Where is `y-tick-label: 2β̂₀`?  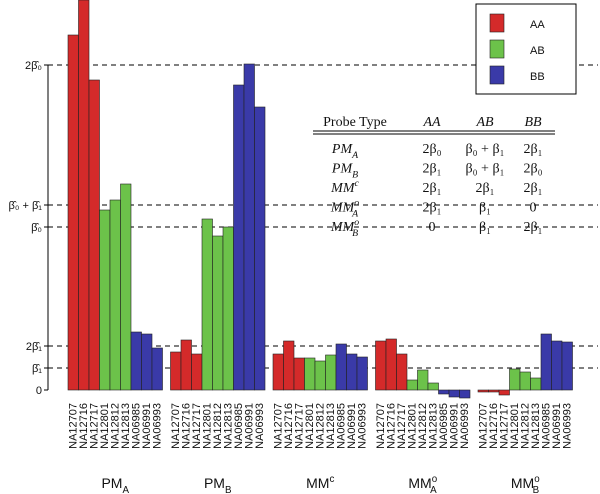
y-tick-label: 2β̂₀ is located at coordinates (33, 66).